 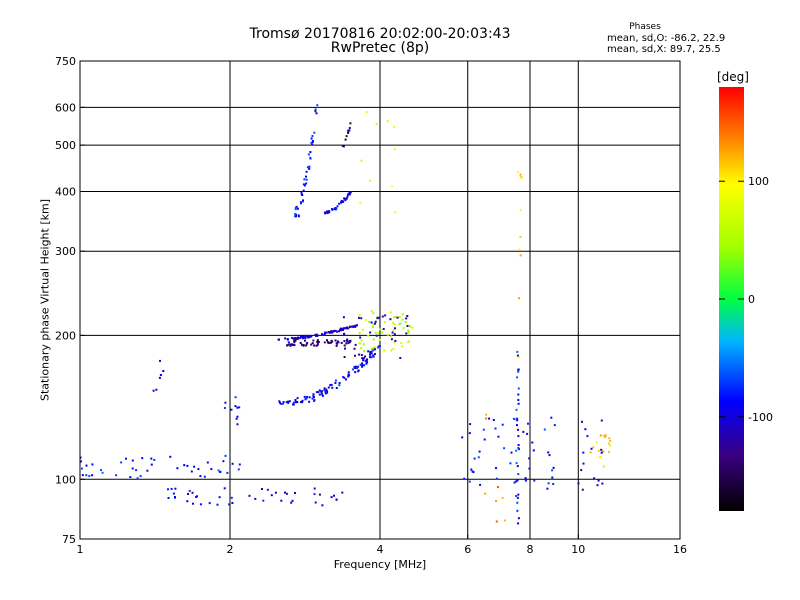 I want to click on phase-stat-x: mean, sd,X: 89.7, 25.5, so click(x=664, y=49).